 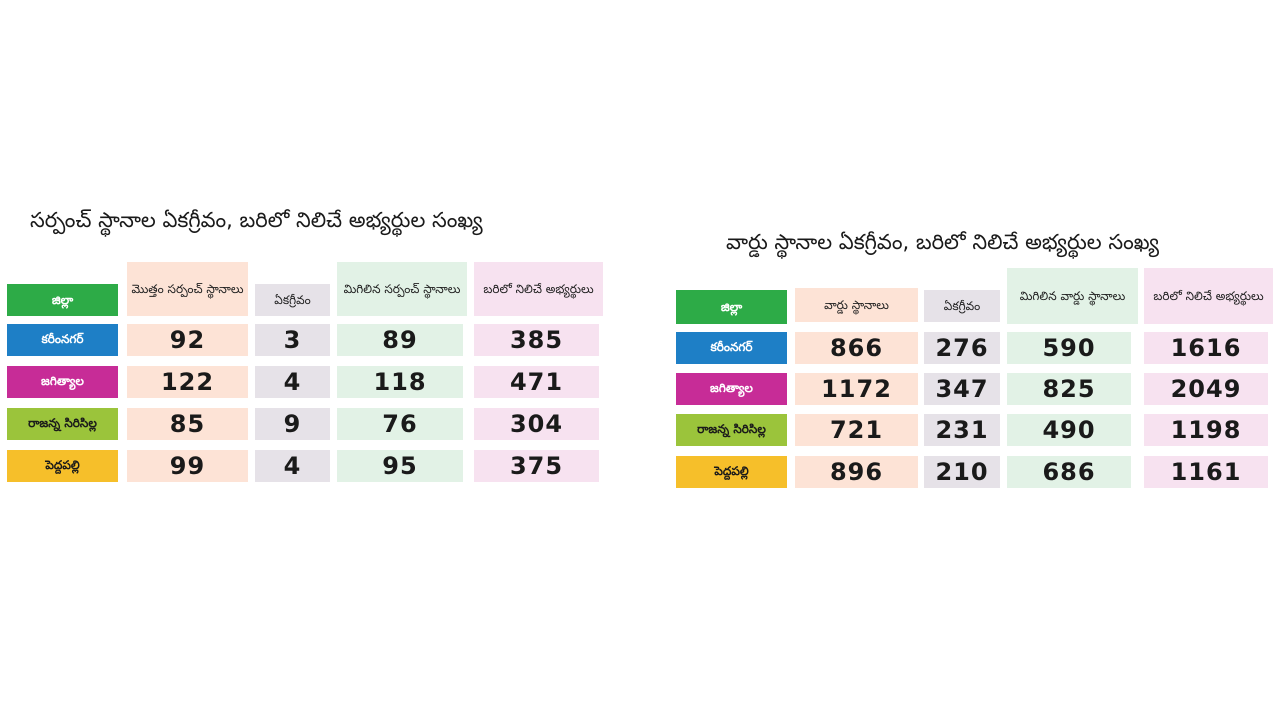 What do you see at coordinates (1206, 348) in the screenshot?
I see `candidates-cell: 1616` at bounding box center [1206, 348].